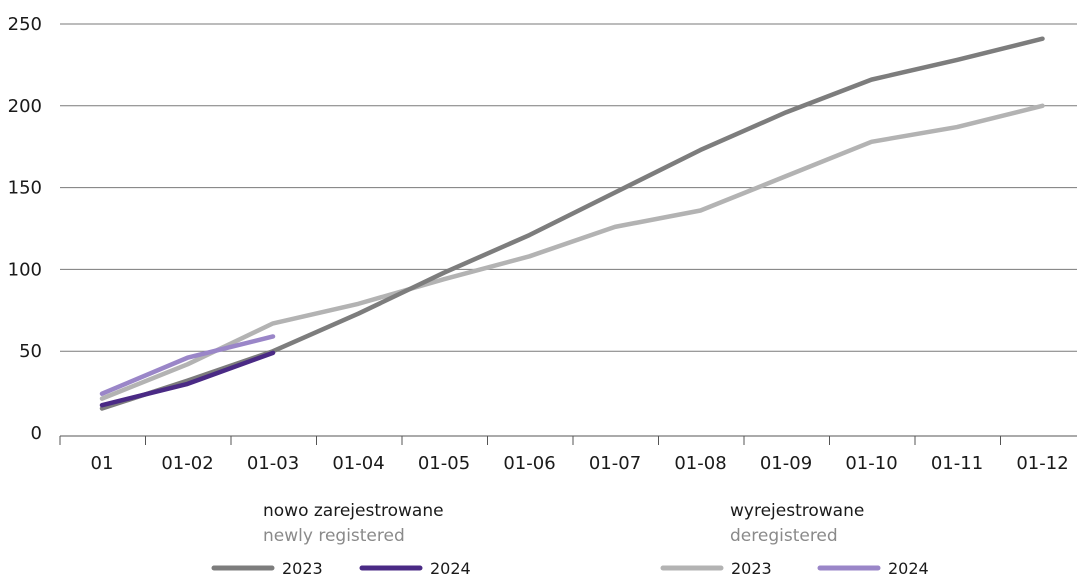 The height and width of the screenshot is (577, 1077). Describe the element at coordinates (25, 24) in the screenshot. I see `y-tick-label: 250` at that location.